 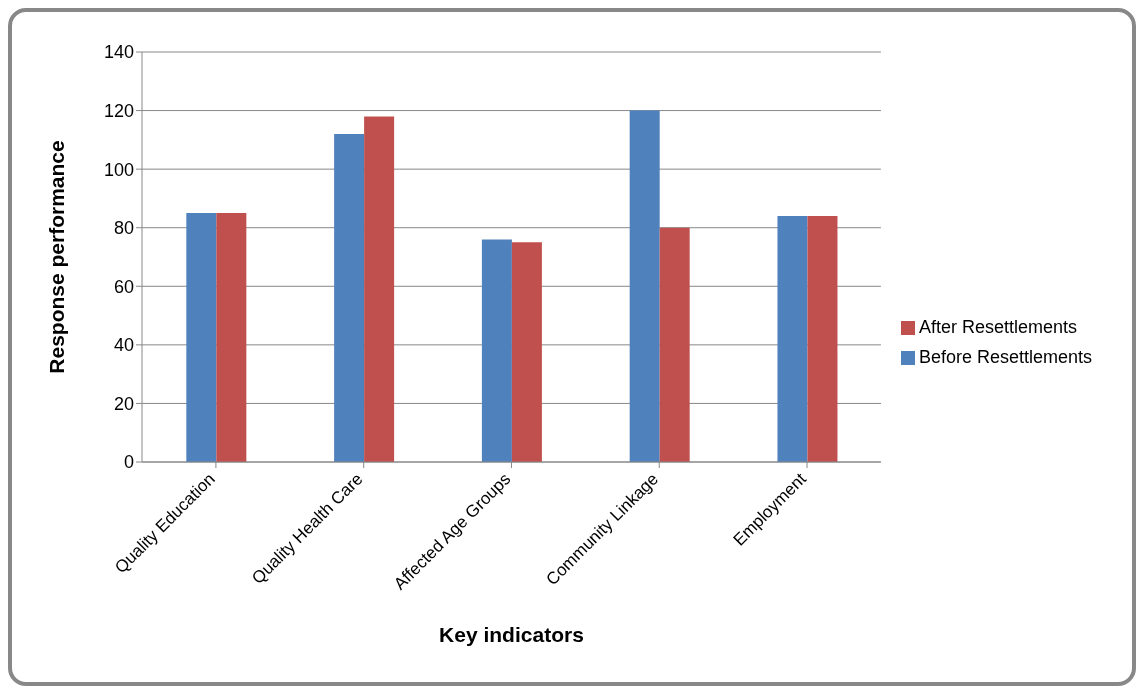 I want to click on y-tick-label: 100, so click(x=118, y=169).